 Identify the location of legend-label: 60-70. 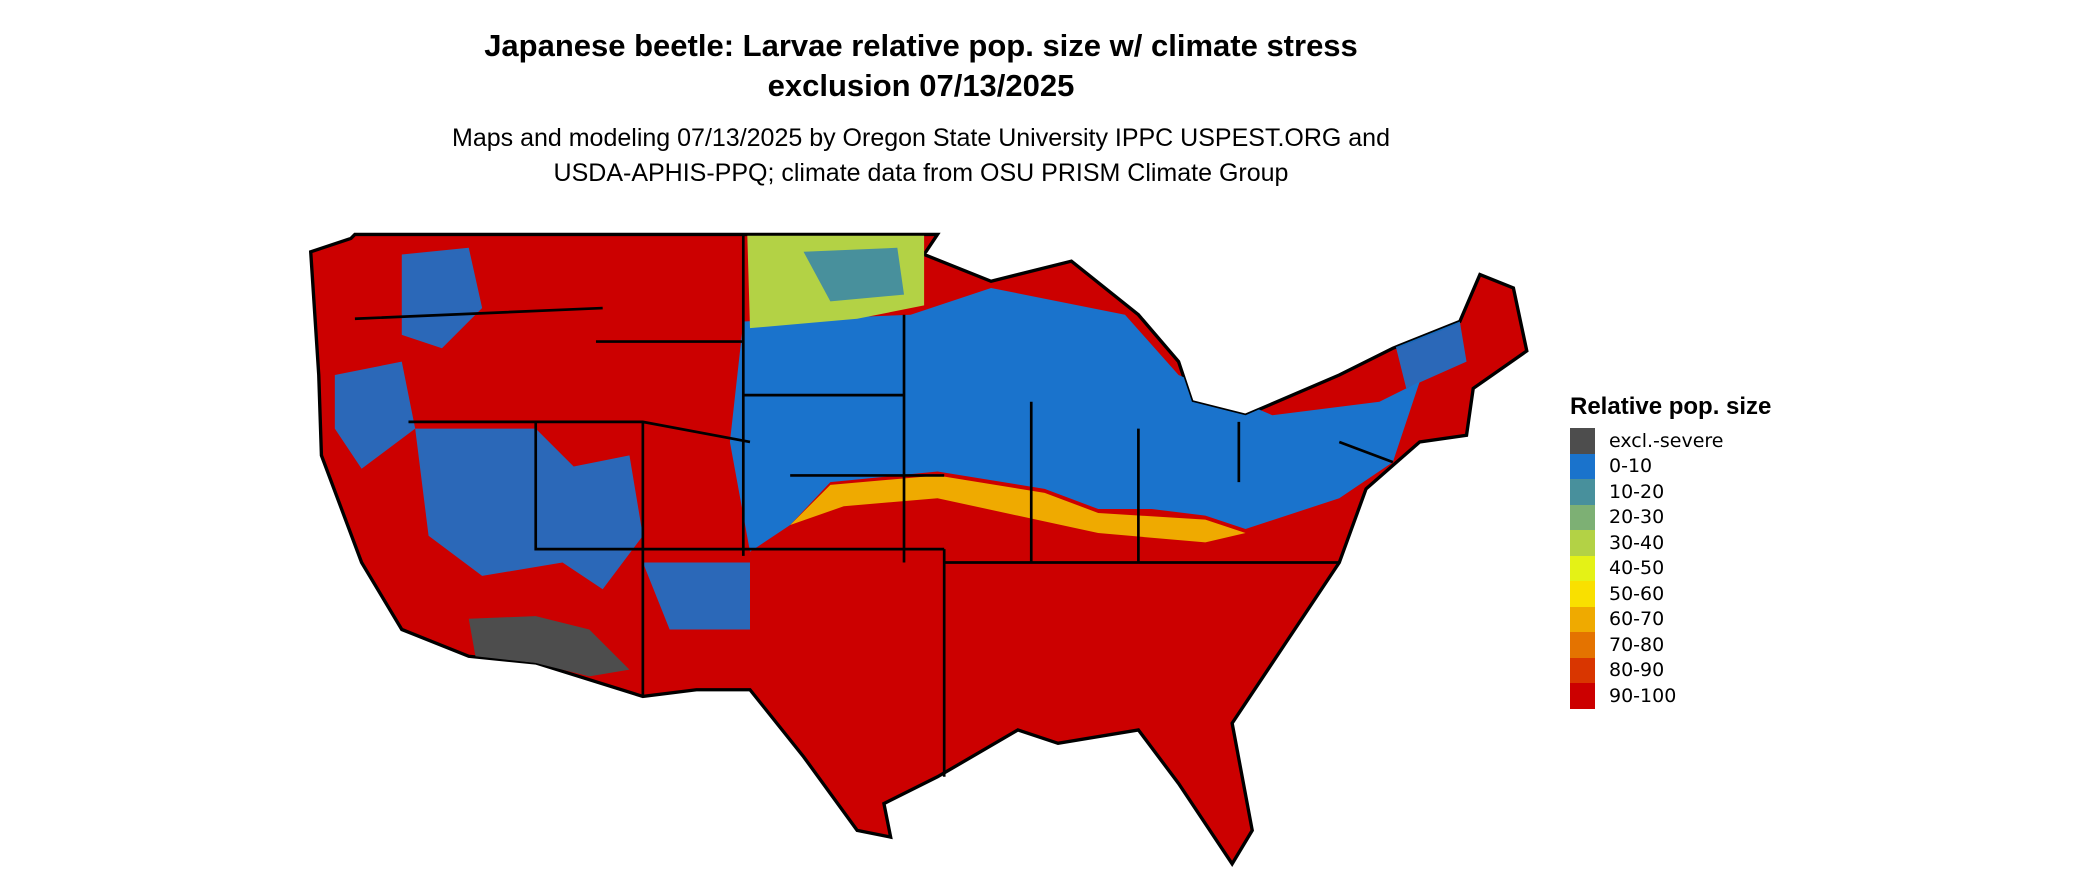
(1637, 619).